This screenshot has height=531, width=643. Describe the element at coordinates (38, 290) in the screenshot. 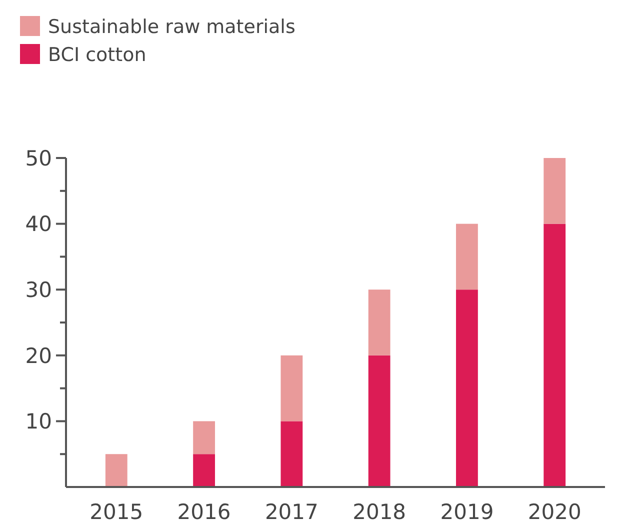

I see `y-tick-label: 30` at that location.